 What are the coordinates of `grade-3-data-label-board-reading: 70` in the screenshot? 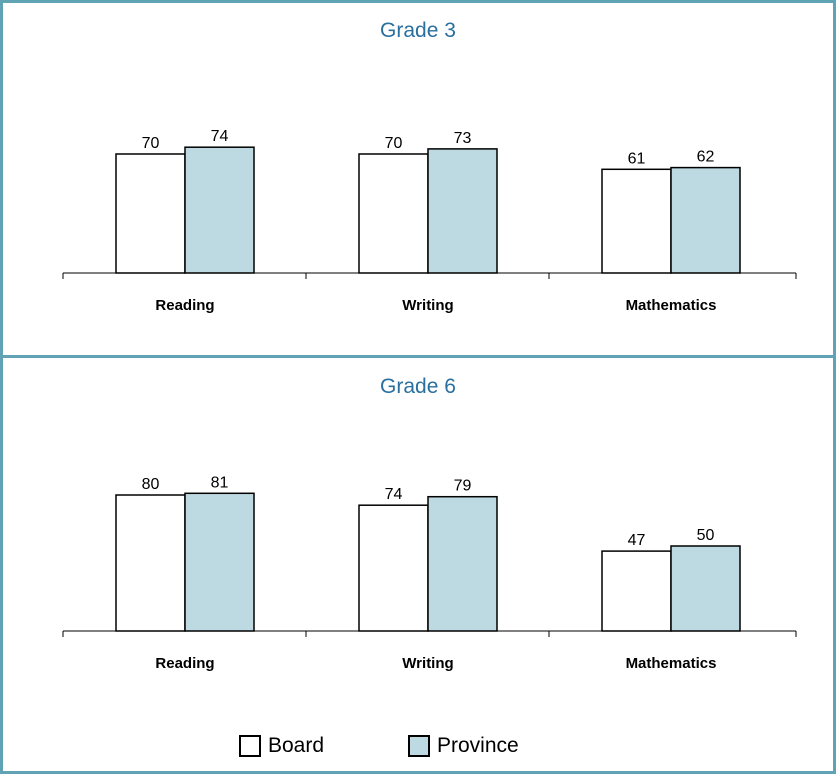 It's located at (151, 143).